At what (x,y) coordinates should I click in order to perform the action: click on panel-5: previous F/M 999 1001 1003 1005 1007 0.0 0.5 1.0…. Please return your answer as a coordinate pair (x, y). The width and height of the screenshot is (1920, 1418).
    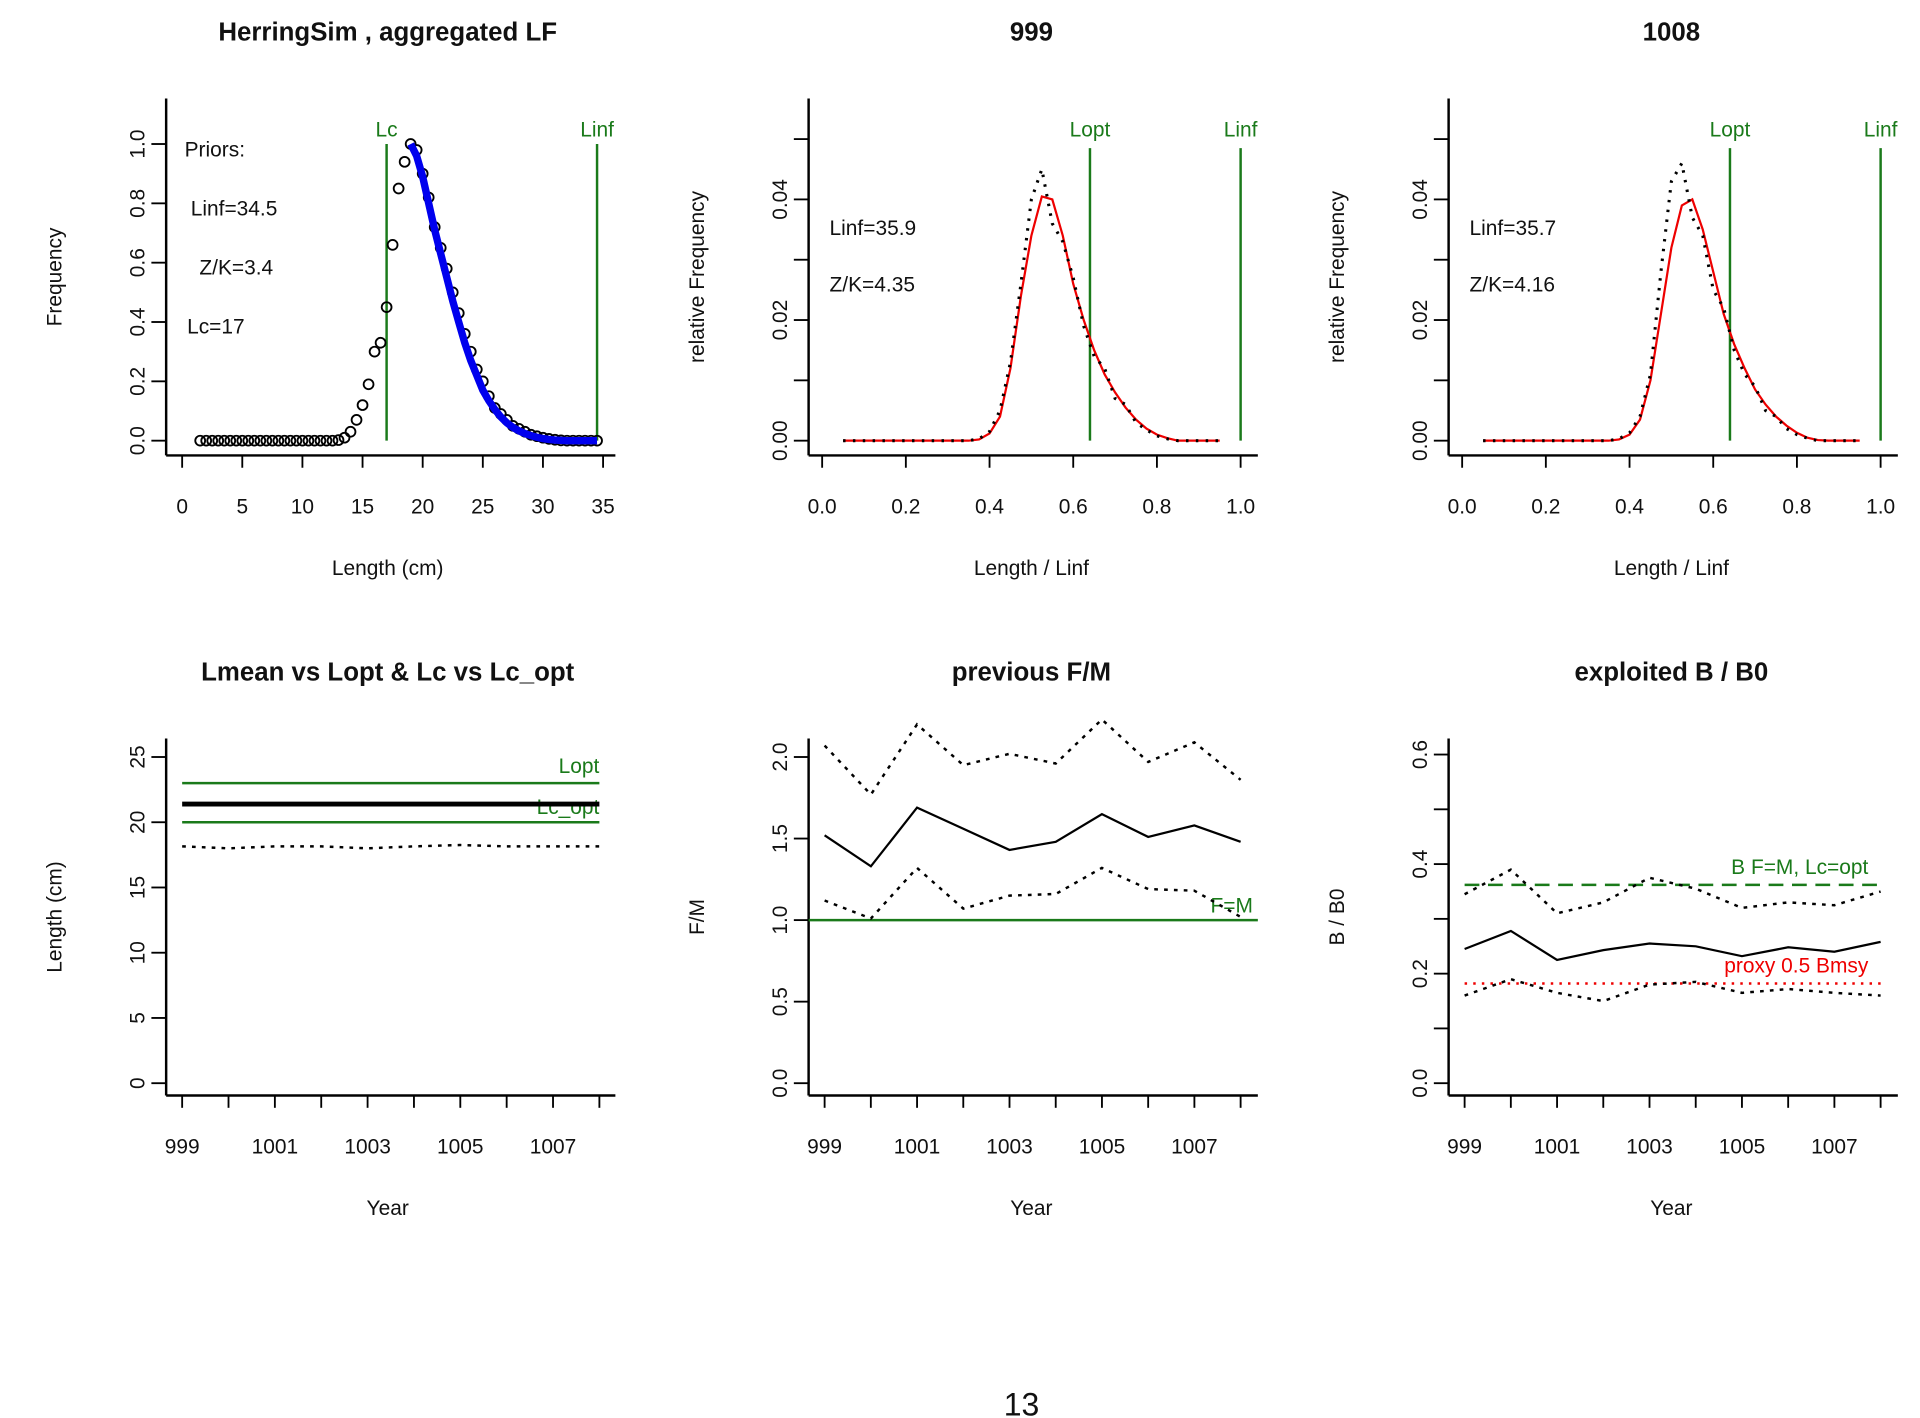
    Looking at the image, I should click on (972, 939).